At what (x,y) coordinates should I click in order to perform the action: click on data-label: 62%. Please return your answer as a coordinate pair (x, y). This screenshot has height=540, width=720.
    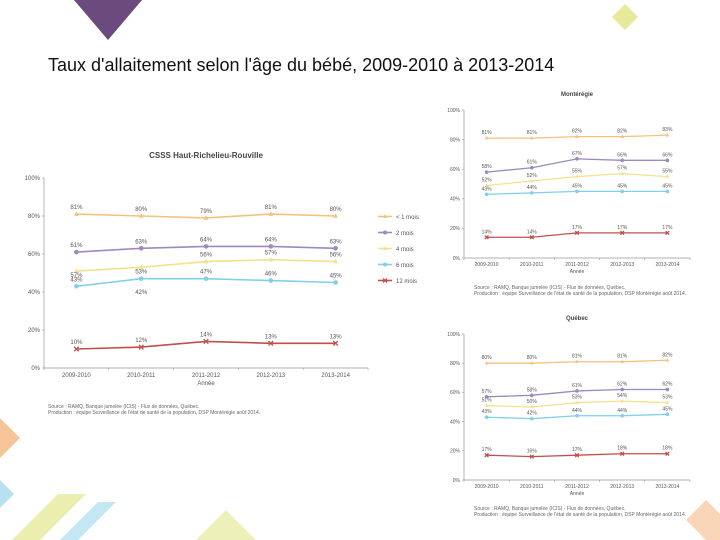
    Looking at the image, I should click on (622, 384).